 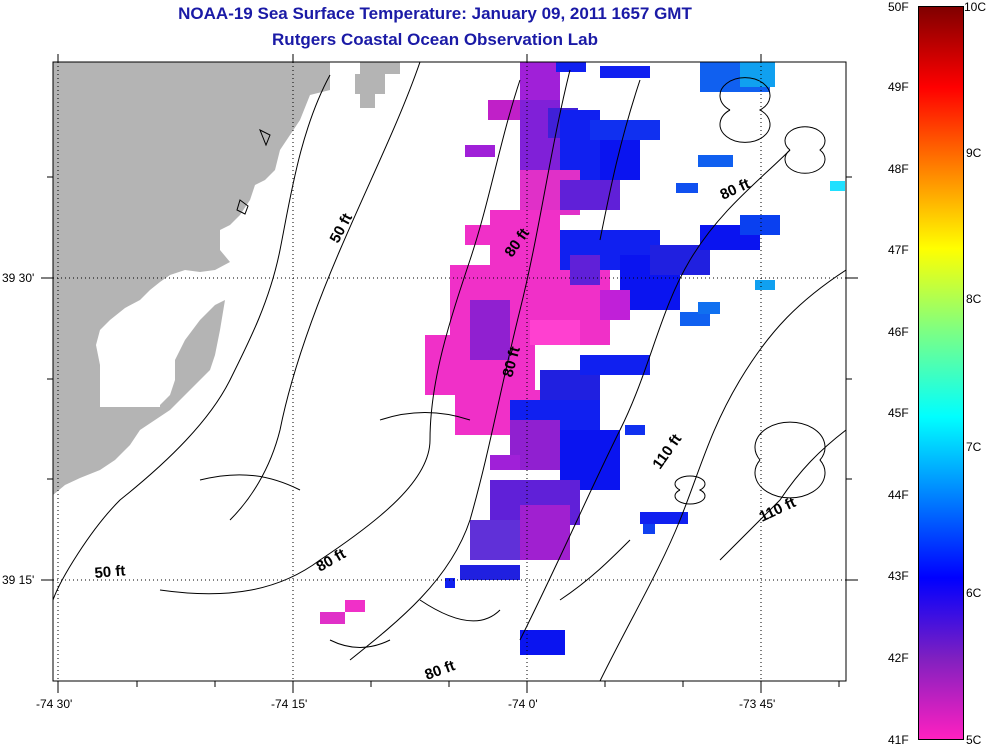 What do you see at coordinates (898, 169) in the screenshot?
I see `colorbar-f-label: 48F` at bounding box center [898, 169].